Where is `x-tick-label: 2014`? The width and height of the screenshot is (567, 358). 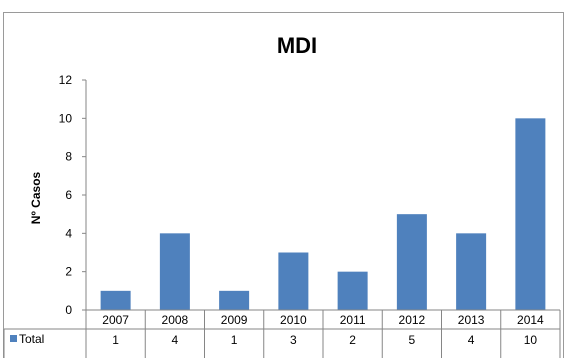 x-tick-label: 2014 is located at coordinates (530, 320).